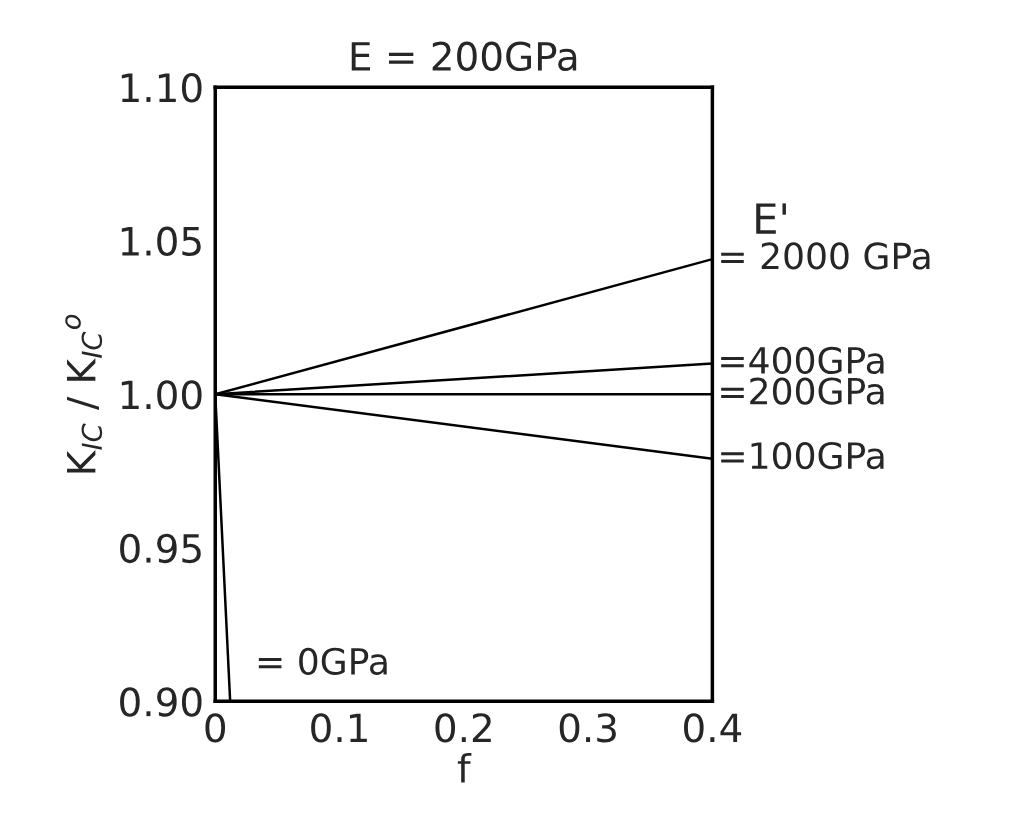  I want to click on y-tick-label: 1.00, so click(161, 395).